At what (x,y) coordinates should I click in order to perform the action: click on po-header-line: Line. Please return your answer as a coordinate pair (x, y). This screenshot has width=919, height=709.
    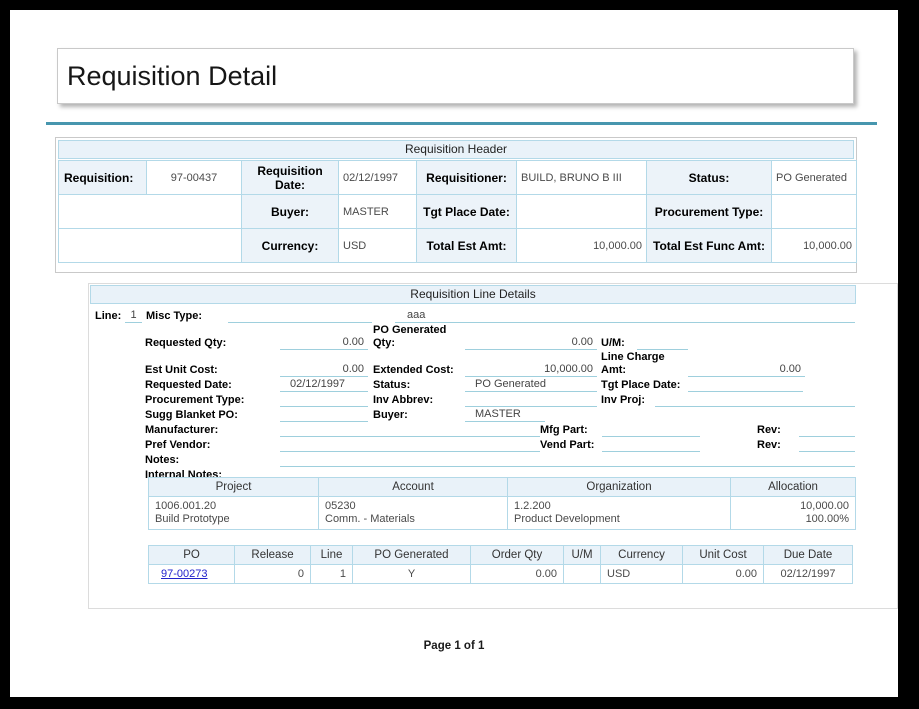
    Looking at the image, I should click on (331, 555).